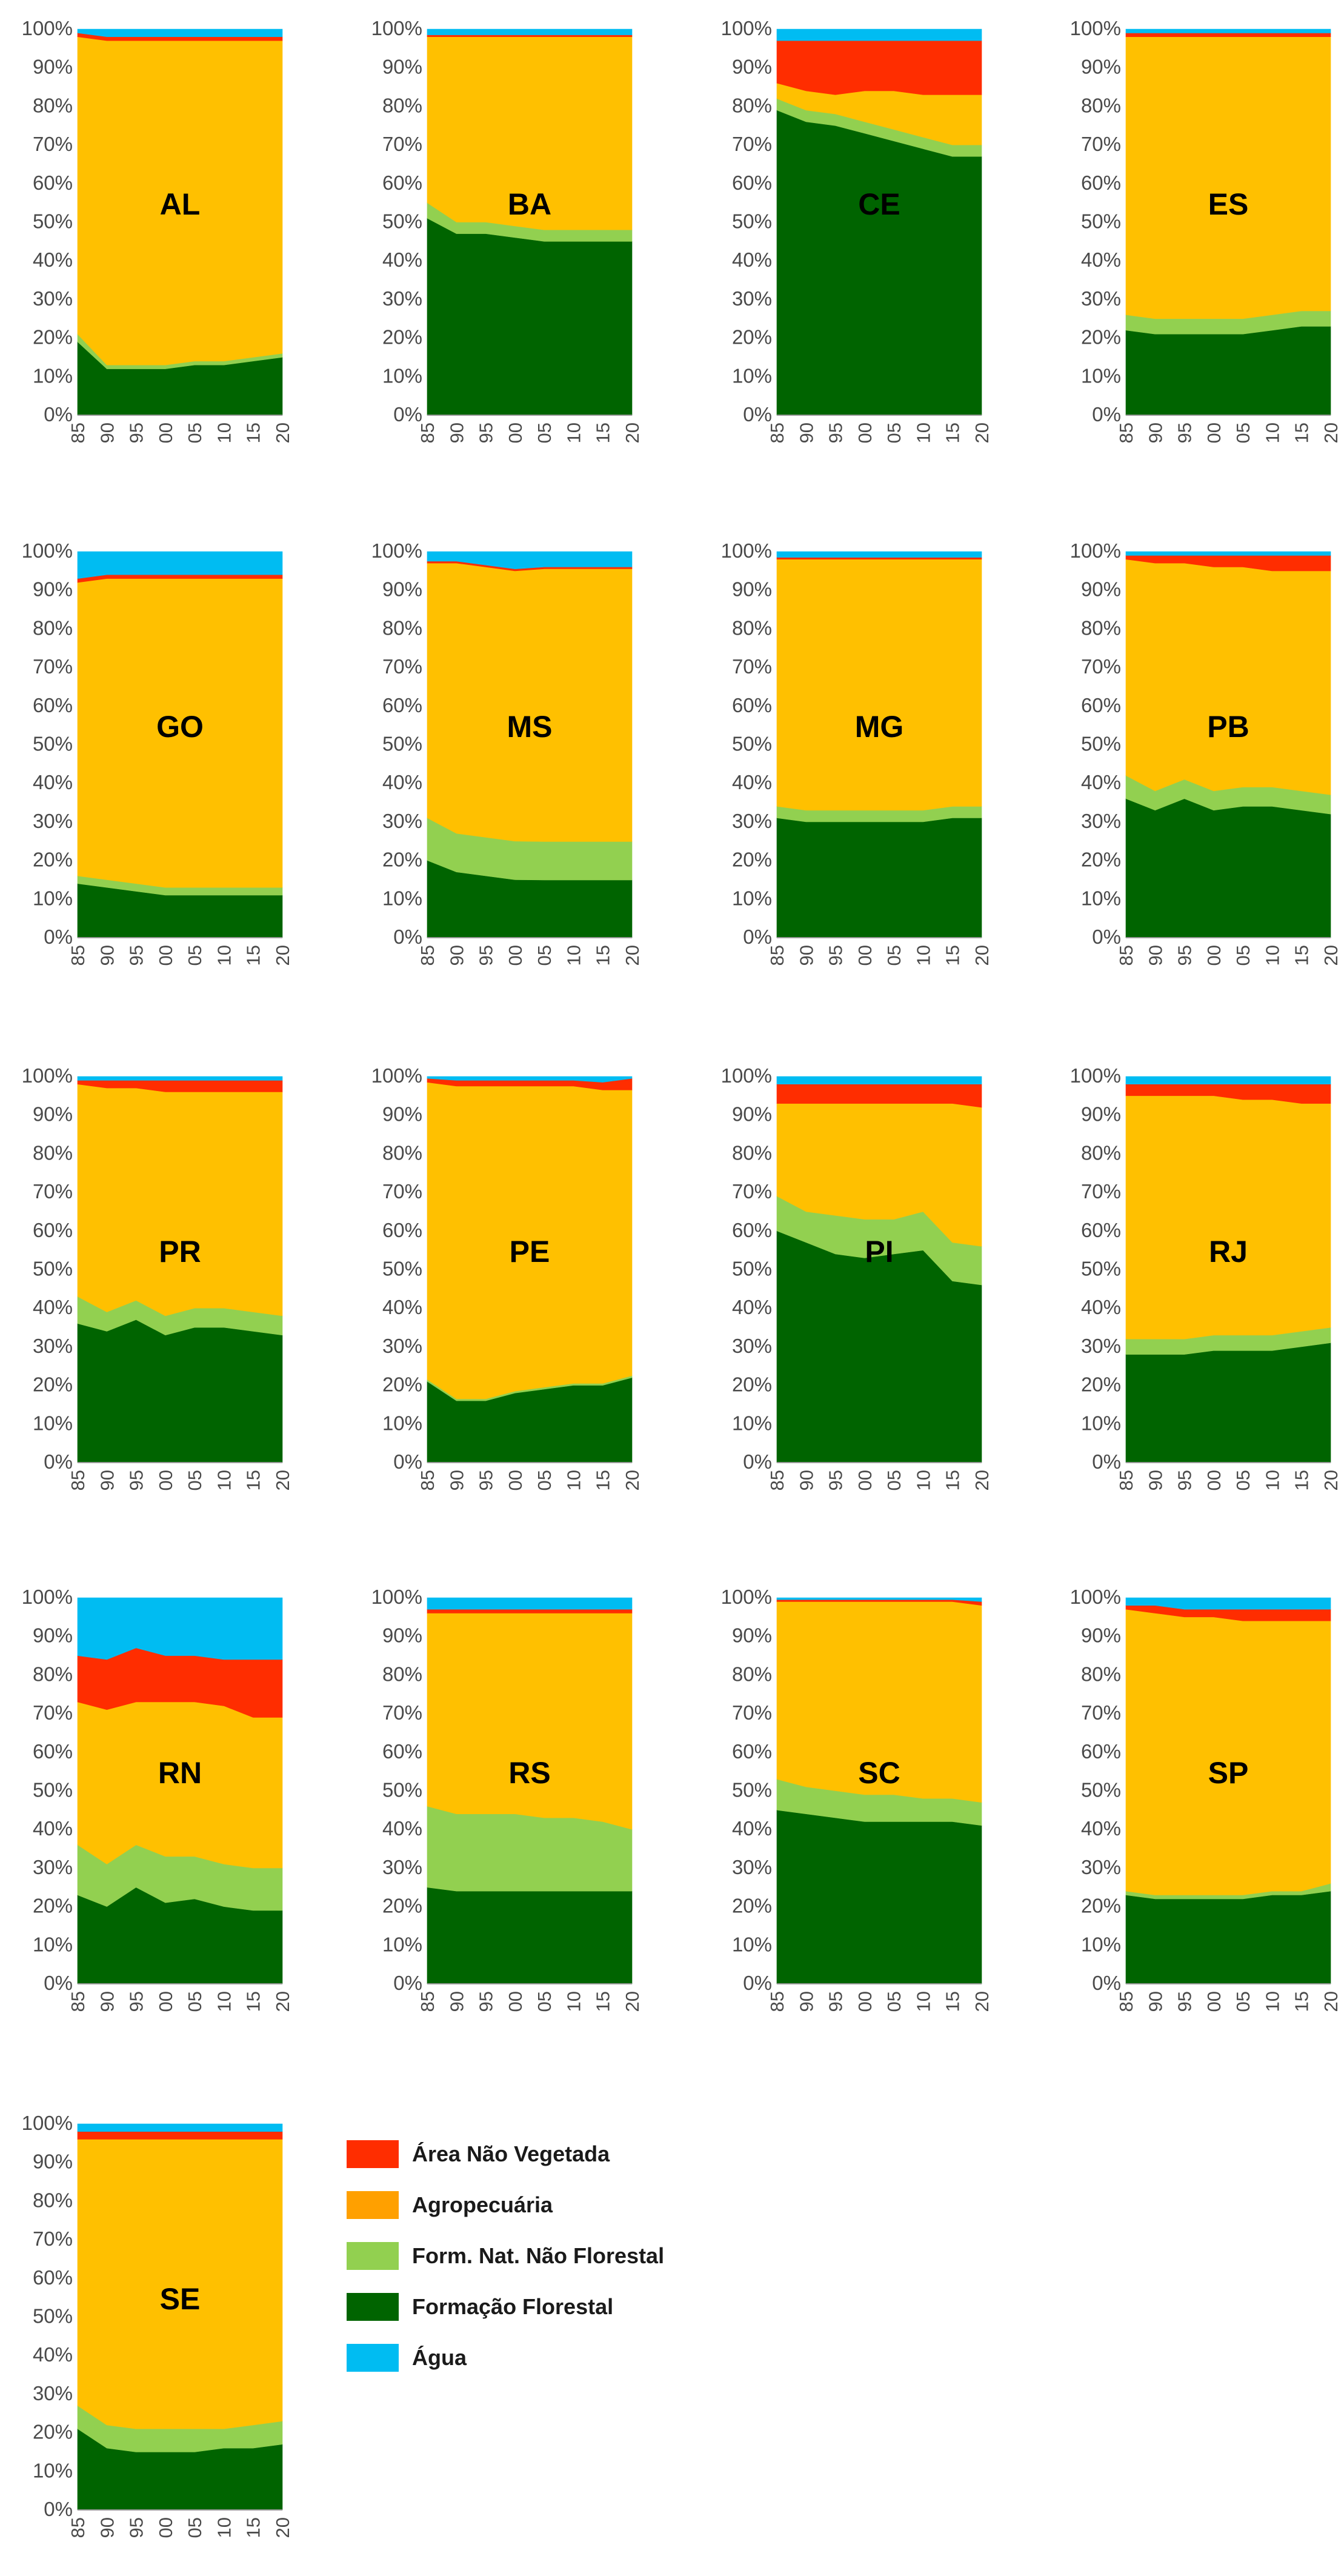 The image size is (1344, 2576). What do you see at coordinates (180, 1252) in the screenshot?
I see `state-label: PR` at bounding box center [180, 1252].